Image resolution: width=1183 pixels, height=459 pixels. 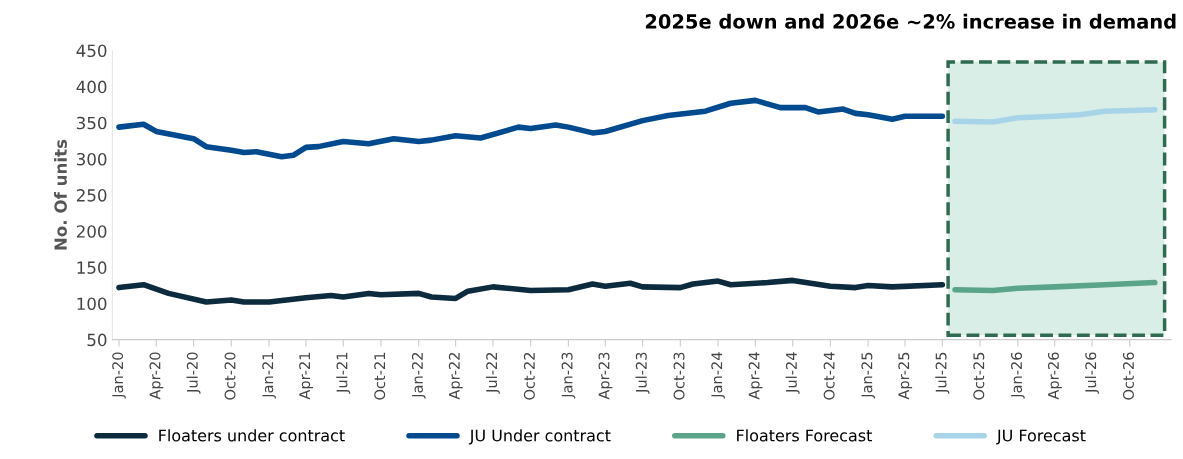 I want to click on x-tick-label: Jan-26, so click(x=1018, y=375).